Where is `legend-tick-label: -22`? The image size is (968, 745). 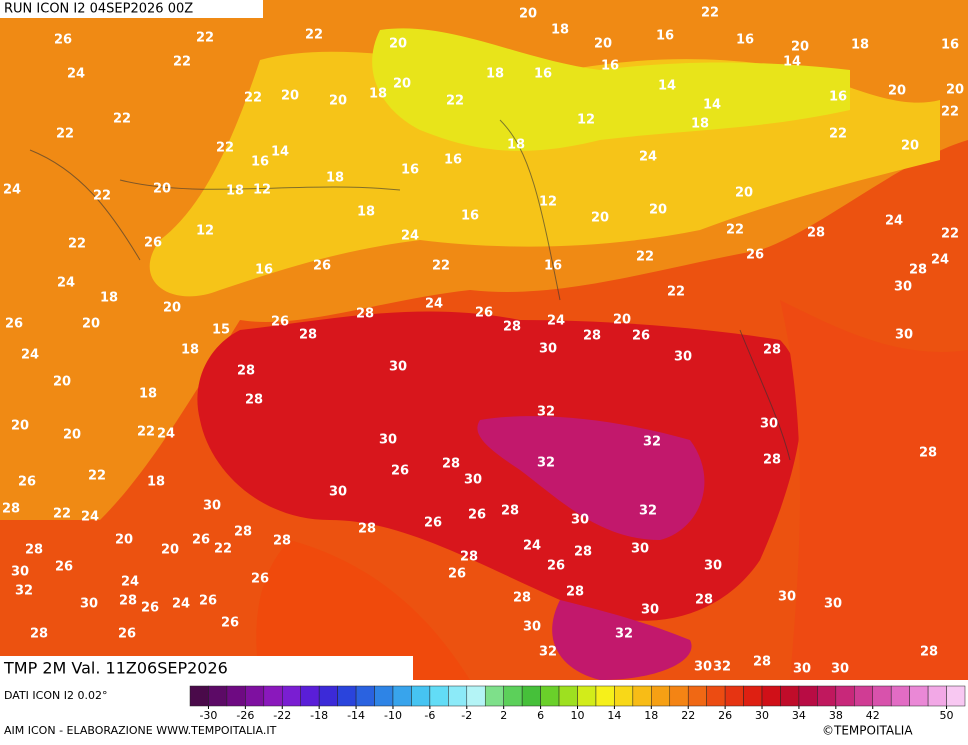 legend-tick-label: -22 is located at coordinates (282, 715).